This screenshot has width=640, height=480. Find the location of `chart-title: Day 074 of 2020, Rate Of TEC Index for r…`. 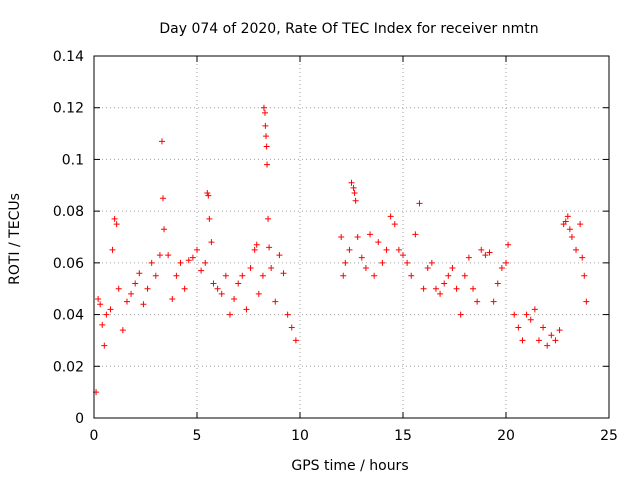

chart-title: Day 074 of 2020, Rate Of TEC Index for r… is located at coordinates (348, 29).